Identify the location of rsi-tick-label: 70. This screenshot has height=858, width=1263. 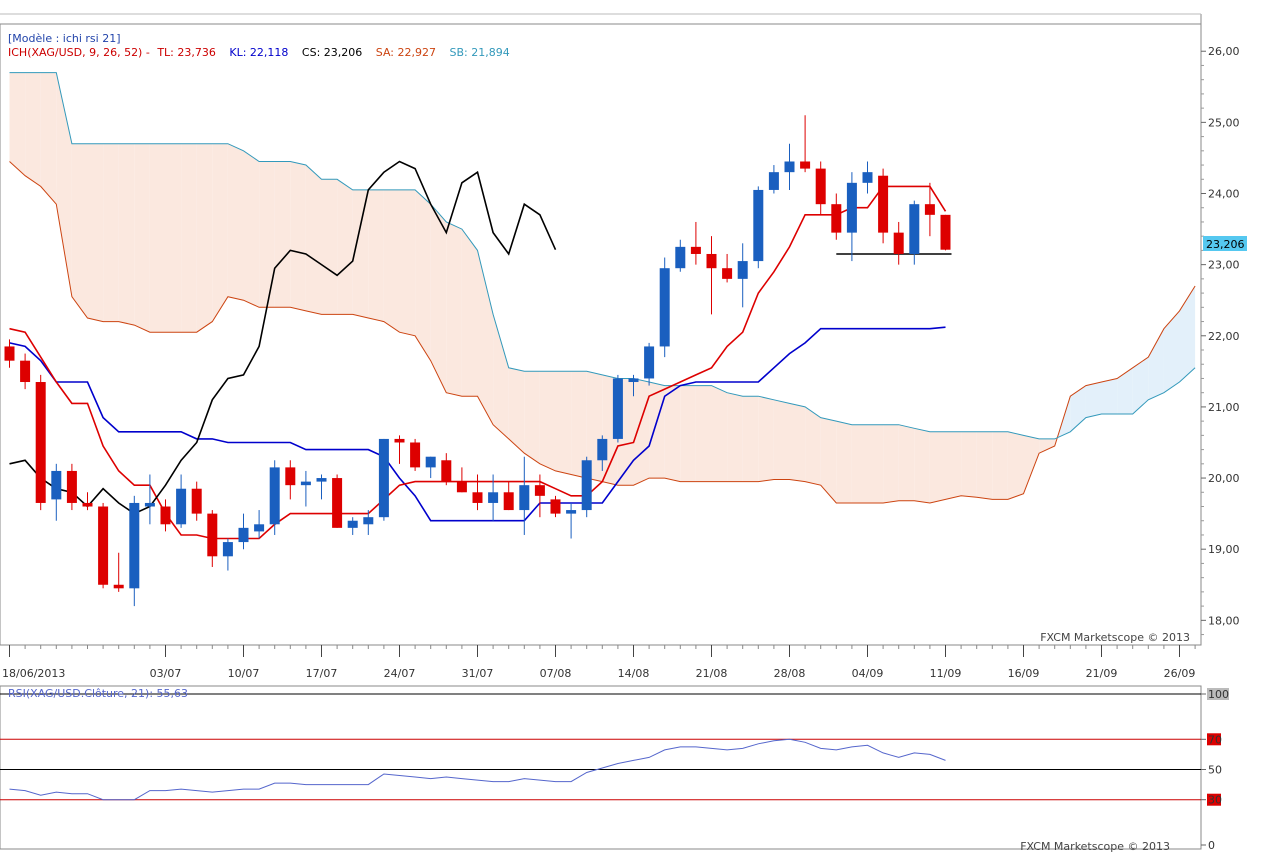
(1215, 739).